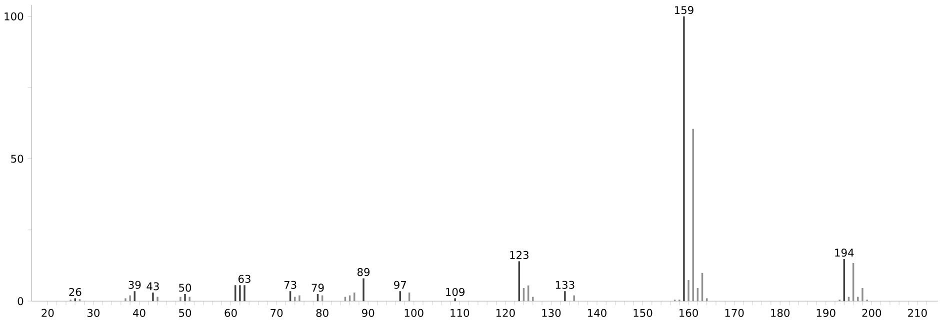 Image resolution: width=940 pixels, height=323 pixels. I want to click on annotation: 50, so click(185, 288).